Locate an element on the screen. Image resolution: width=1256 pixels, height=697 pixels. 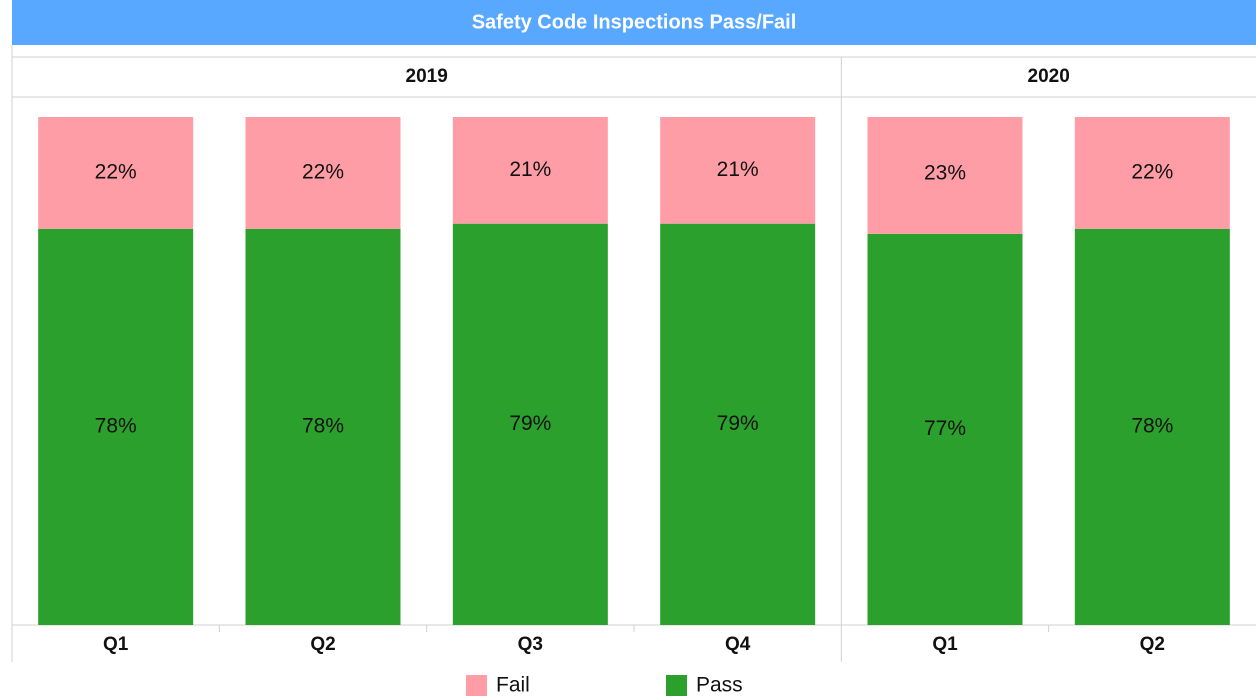
x-tick-label: Q3 is located at coordinates (530, 644).